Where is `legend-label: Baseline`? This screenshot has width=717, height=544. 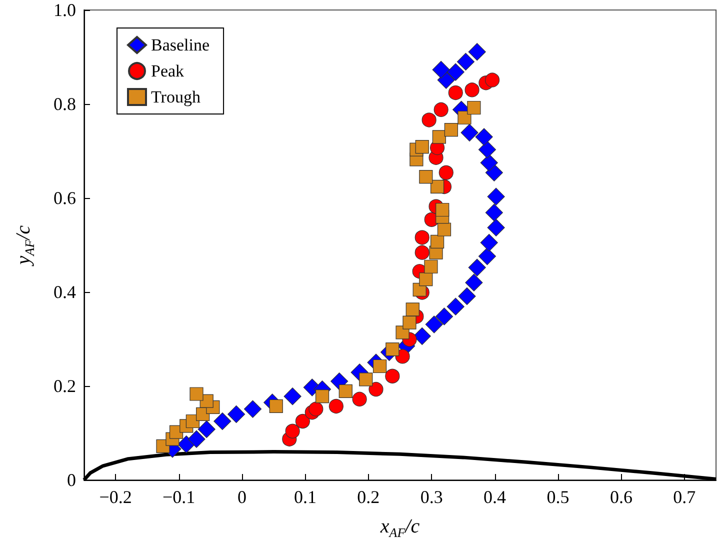
legend-label: Baseline is located at coordinates (180, 45).